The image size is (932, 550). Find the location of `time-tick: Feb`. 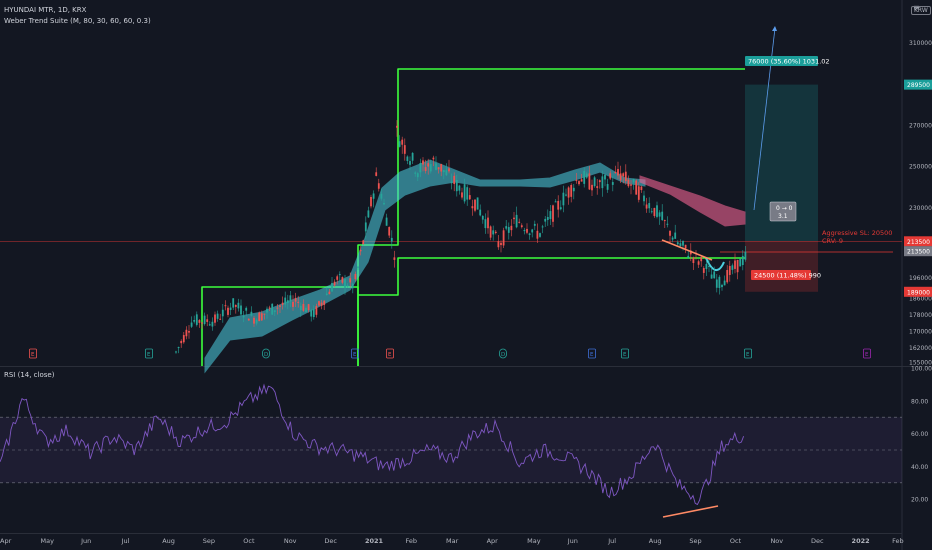

time-tick: Feb is located at coordinates (412, 541).